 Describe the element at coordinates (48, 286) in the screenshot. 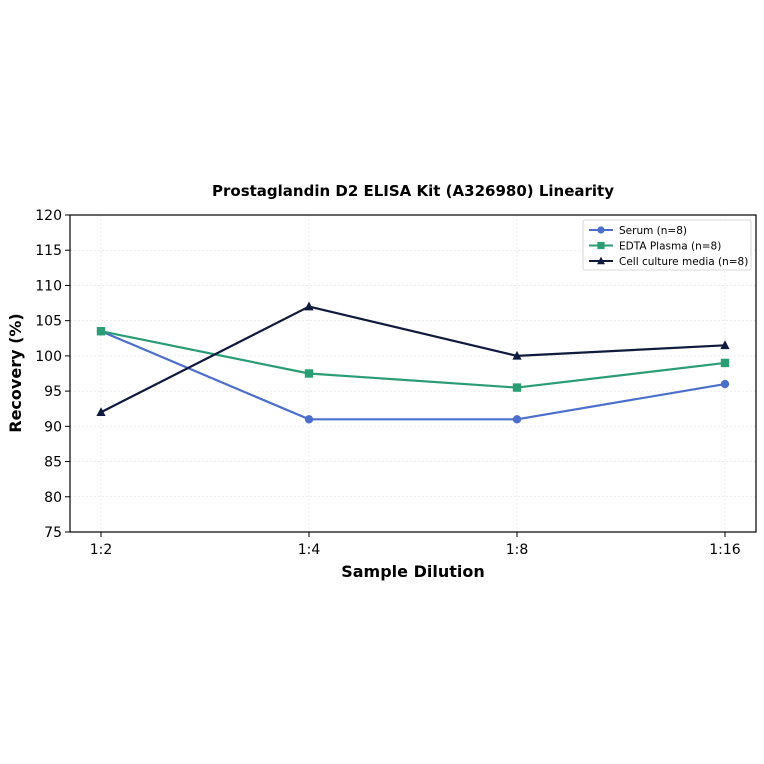

I see `y-tick-label: 110` at that location.